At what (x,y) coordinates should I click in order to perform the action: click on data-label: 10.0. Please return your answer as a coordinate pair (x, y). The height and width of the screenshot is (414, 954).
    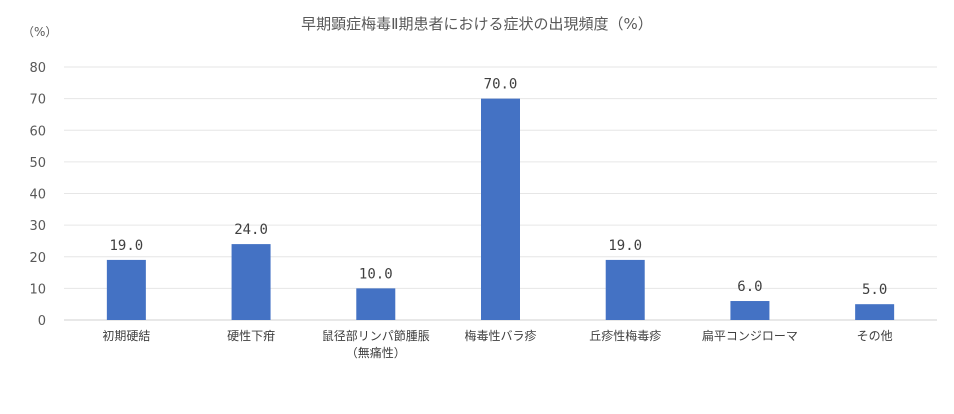
    Looking at the image, I should click on (376, 274).